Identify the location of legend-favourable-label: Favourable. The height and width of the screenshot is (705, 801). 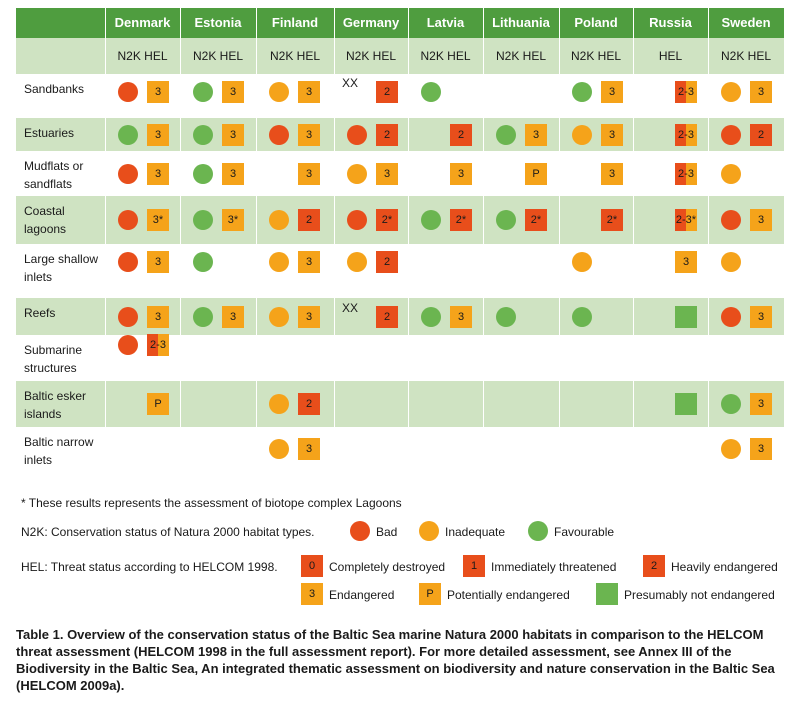
(584, 532).